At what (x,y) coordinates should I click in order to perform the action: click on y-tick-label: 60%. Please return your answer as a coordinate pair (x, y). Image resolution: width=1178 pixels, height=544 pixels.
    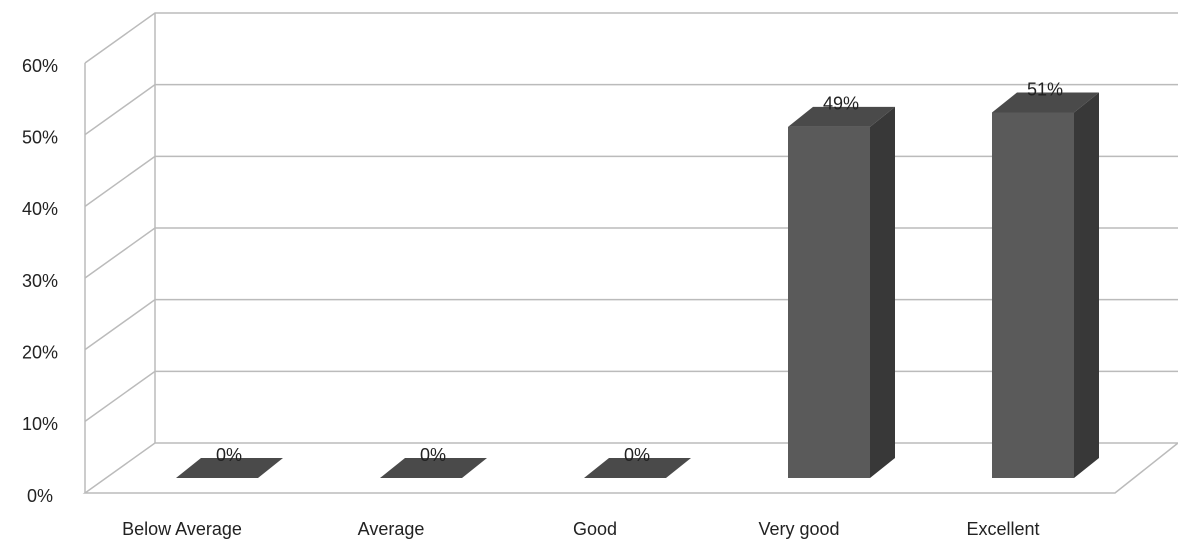
    Looking at the image, I should click on (40, 66).